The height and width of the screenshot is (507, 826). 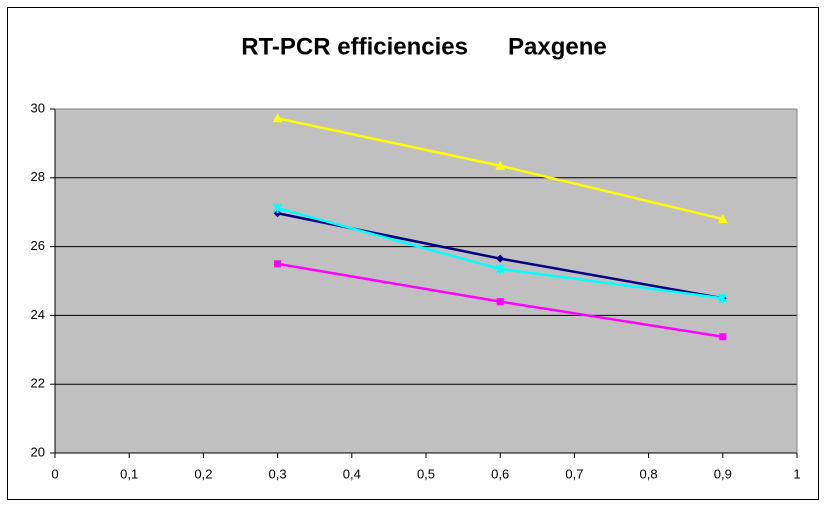 I want to click on y-tick-label: 22, so click(x=38, y=383).